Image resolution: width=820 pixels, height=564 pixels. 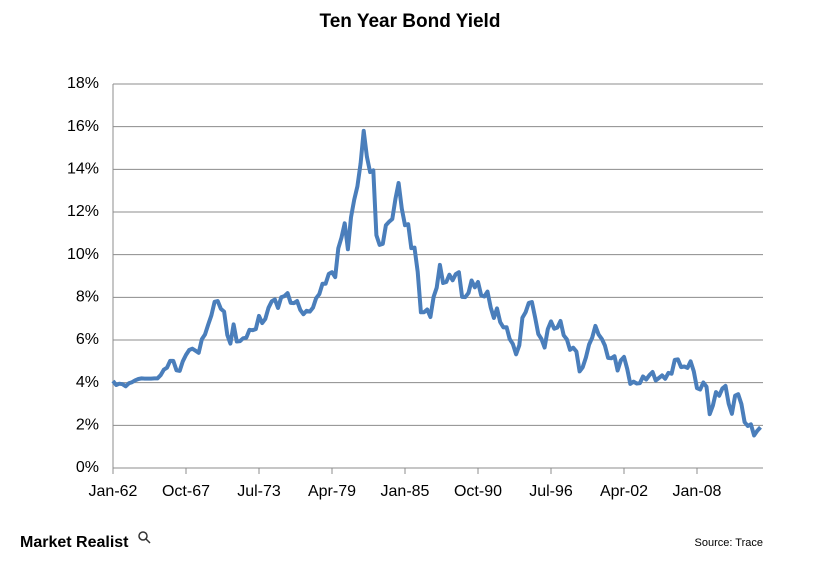 I want to click on x-tick-label: Apr-02, so click(x=624, y=491).